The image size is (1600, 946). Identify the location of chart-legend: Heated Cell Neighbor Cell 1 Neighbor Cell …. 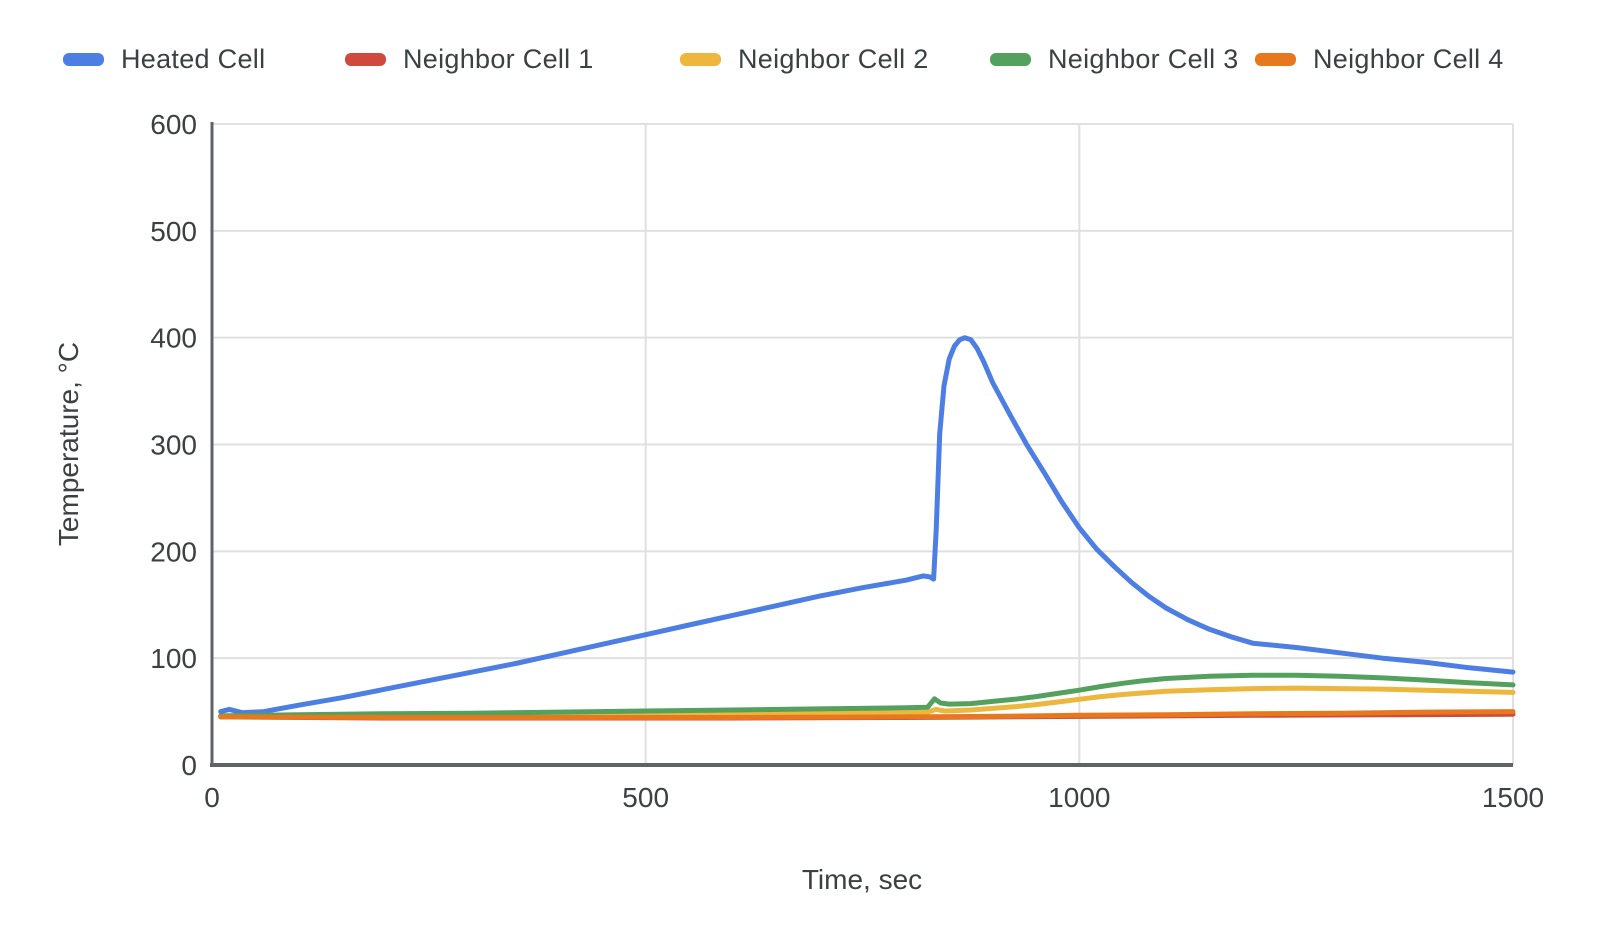
(800, 59).